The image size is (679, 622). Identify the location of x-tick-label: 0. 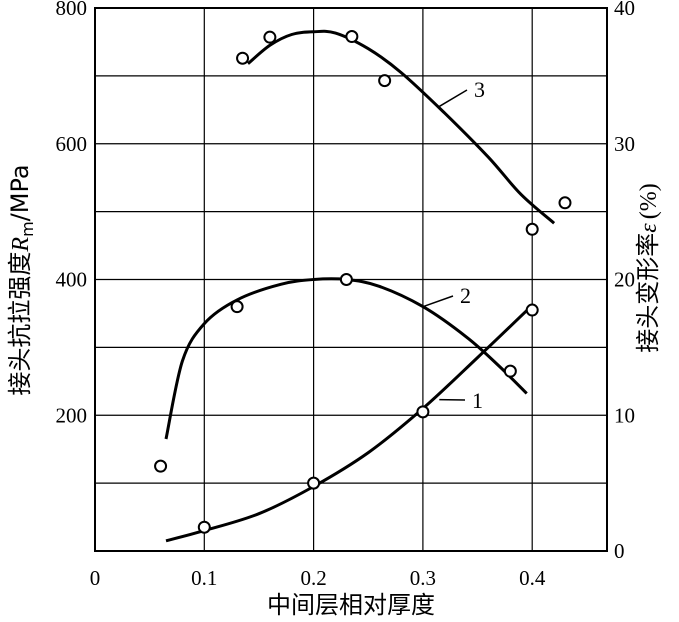
(95, 578).